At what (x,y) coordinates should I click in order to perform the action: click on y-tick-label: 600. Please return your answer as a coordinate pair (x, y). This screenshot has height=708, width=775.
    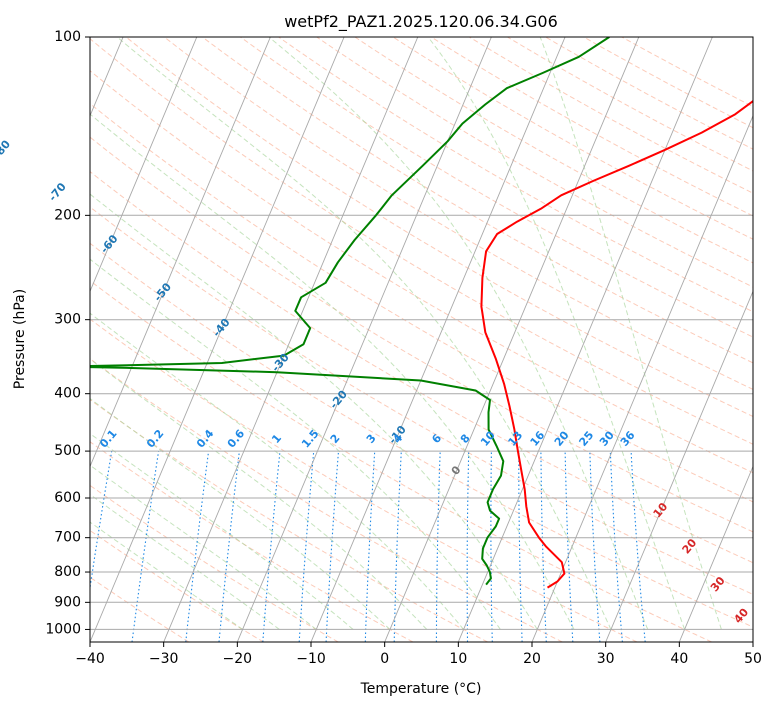
    Looking at the image, I should click on (67, 498).